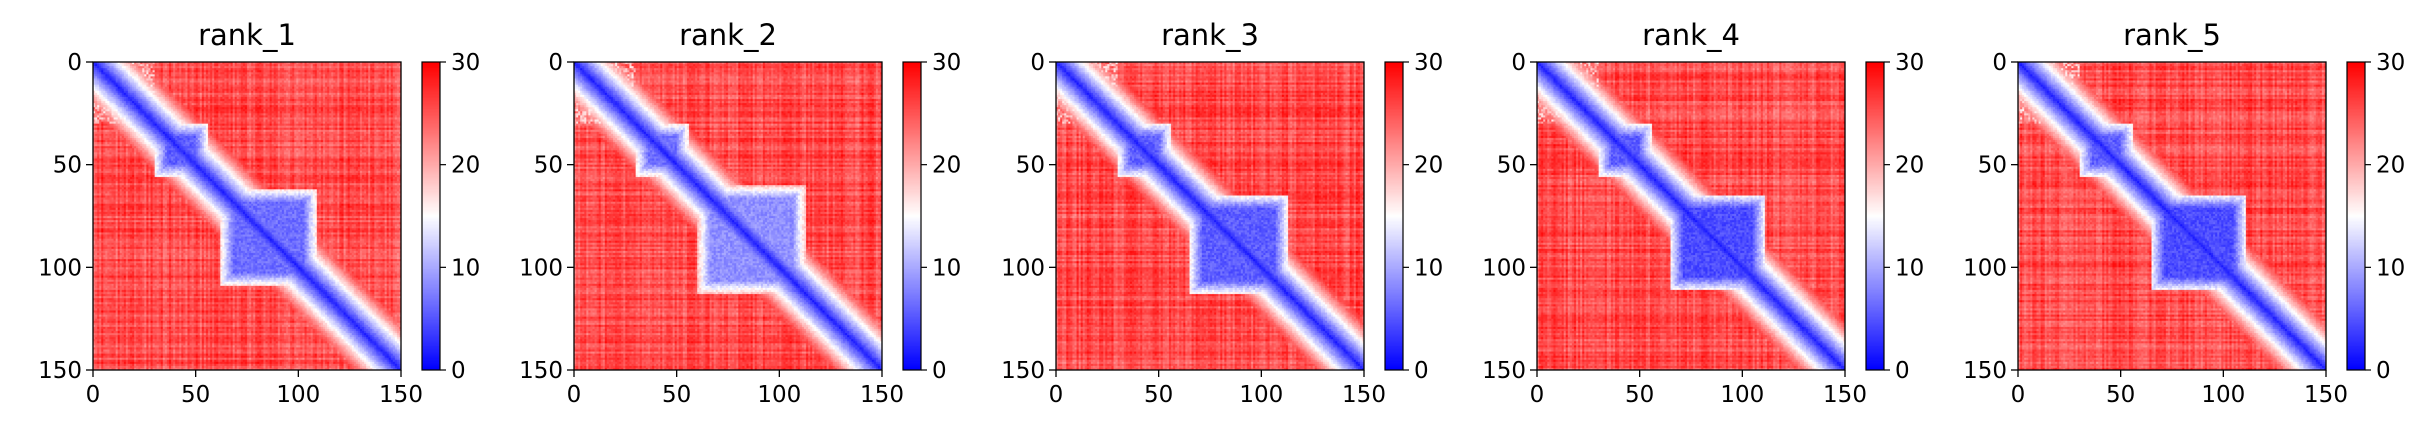 The height and width of the screenshot is (438, 2435). What do you see at coordinates (2172, 35) in the screenshot?
I see `panel-title: rank_5` at bounding box center [2172, 35].